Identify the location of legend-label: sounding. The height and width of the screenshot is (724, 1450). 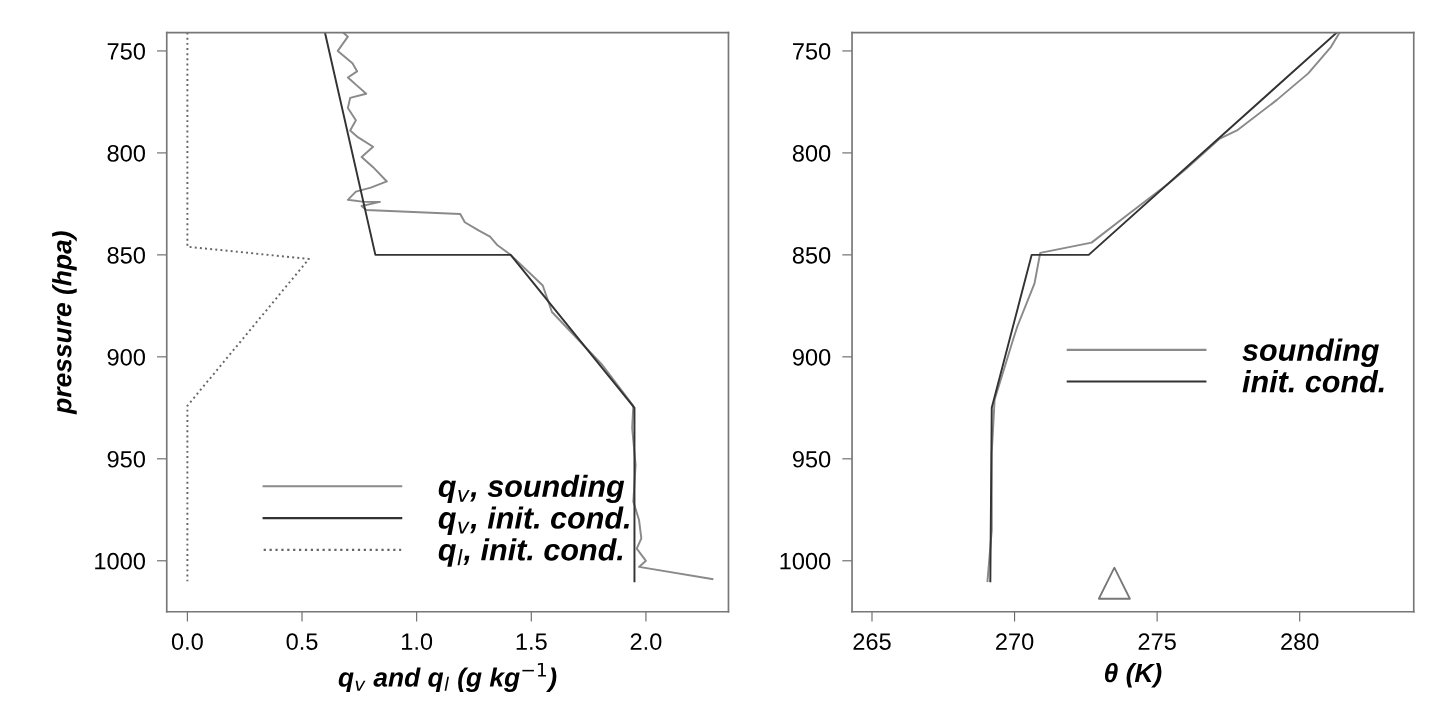
(1310, 352).